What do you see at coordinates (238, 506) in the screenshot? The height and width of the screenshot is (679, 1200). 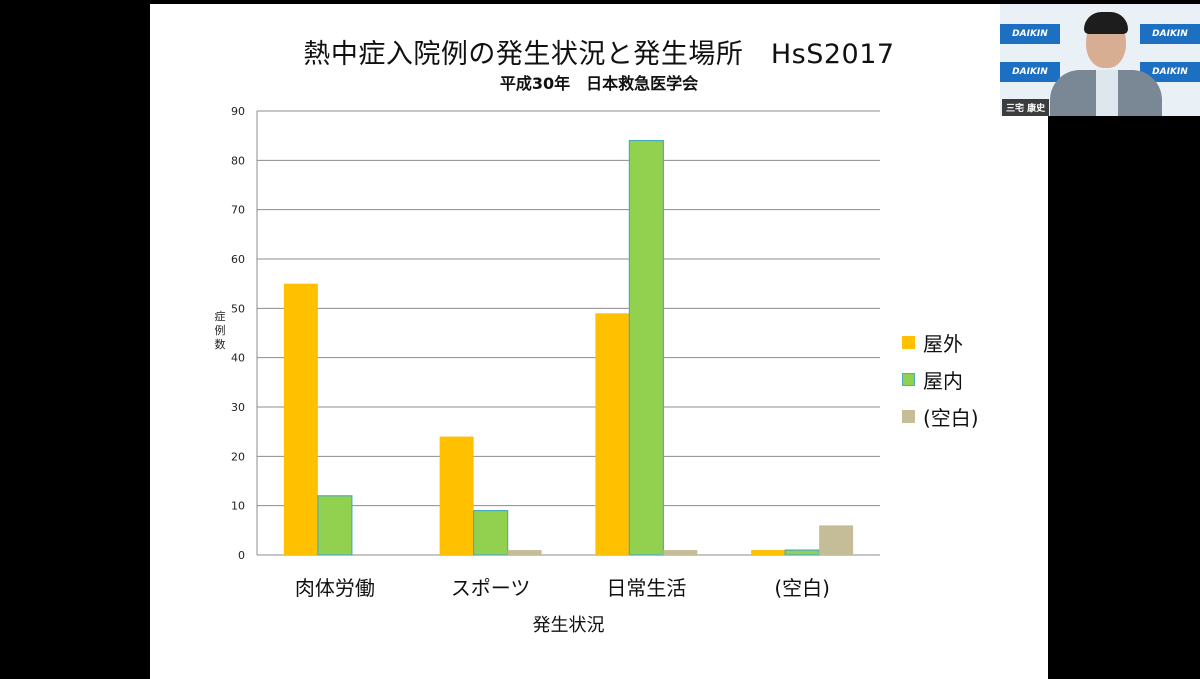 I see `y-tick-label: 10` at bounding box center [238, 506].